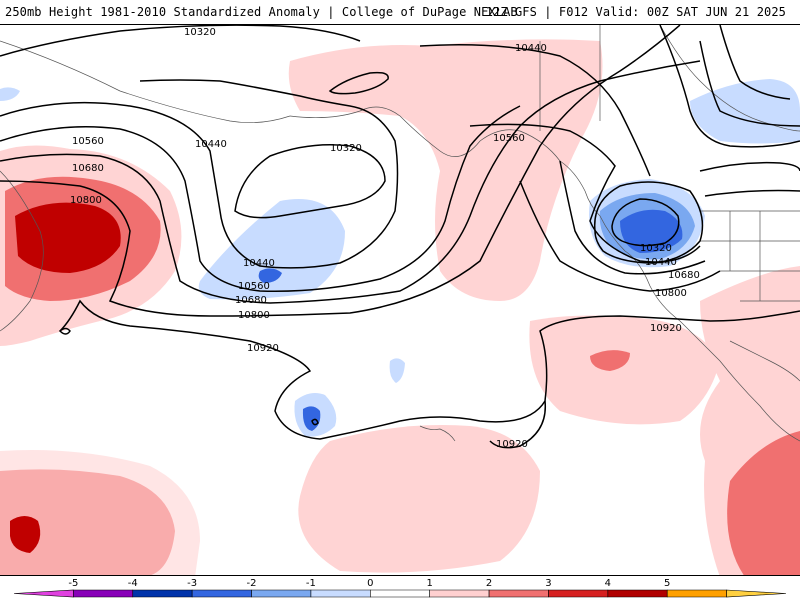 Image resolution: width=800 pixels, height=604 pixels. Describe the element at coordinates (608, 583) in the screenshot. I see `colorbar-tick-label: 4` at that location.